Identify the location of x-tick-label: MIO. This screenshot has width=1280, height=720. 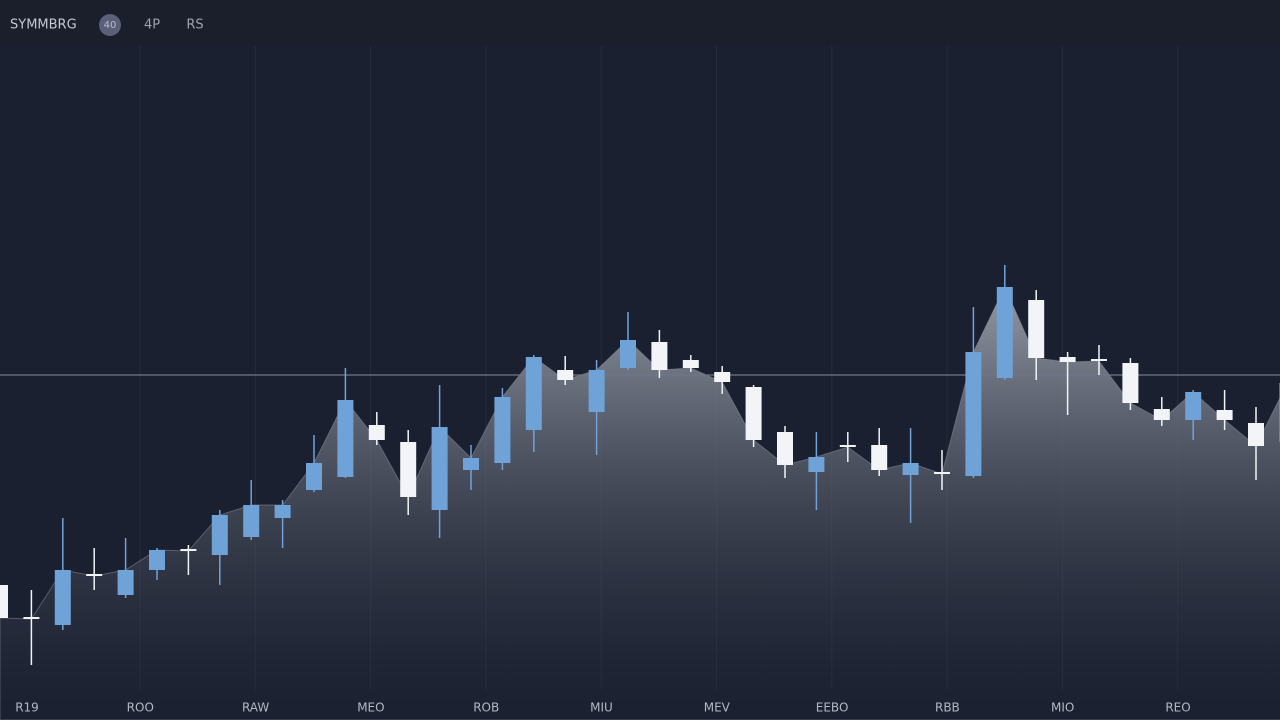
(1062, 708).